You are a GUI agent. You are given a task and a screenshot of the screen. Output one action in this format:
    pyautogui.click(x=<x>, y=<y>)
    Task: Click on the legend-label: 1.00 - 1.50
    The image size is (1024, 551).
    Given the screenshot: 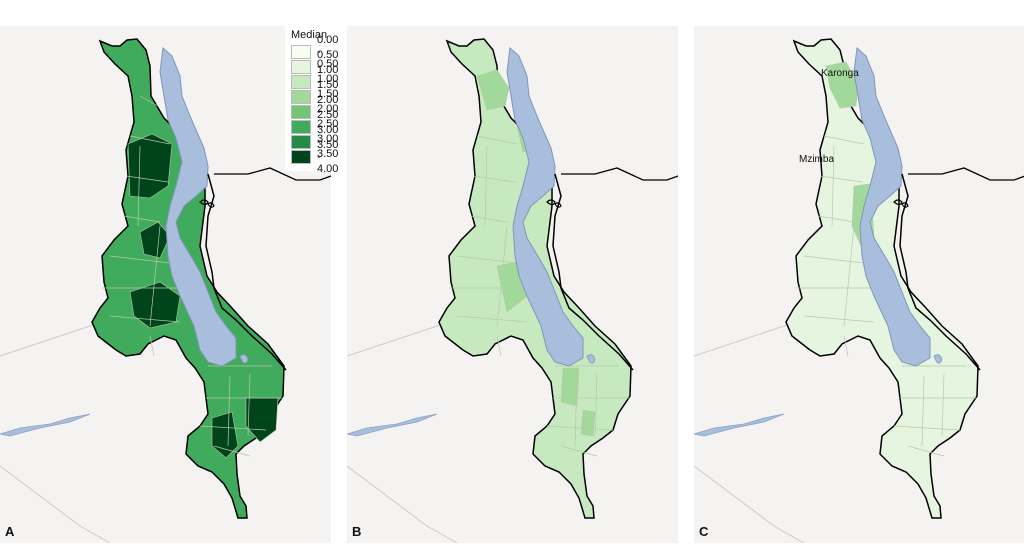 What is the action you would take?
    pyautogui.click(x=328, y=81)
    